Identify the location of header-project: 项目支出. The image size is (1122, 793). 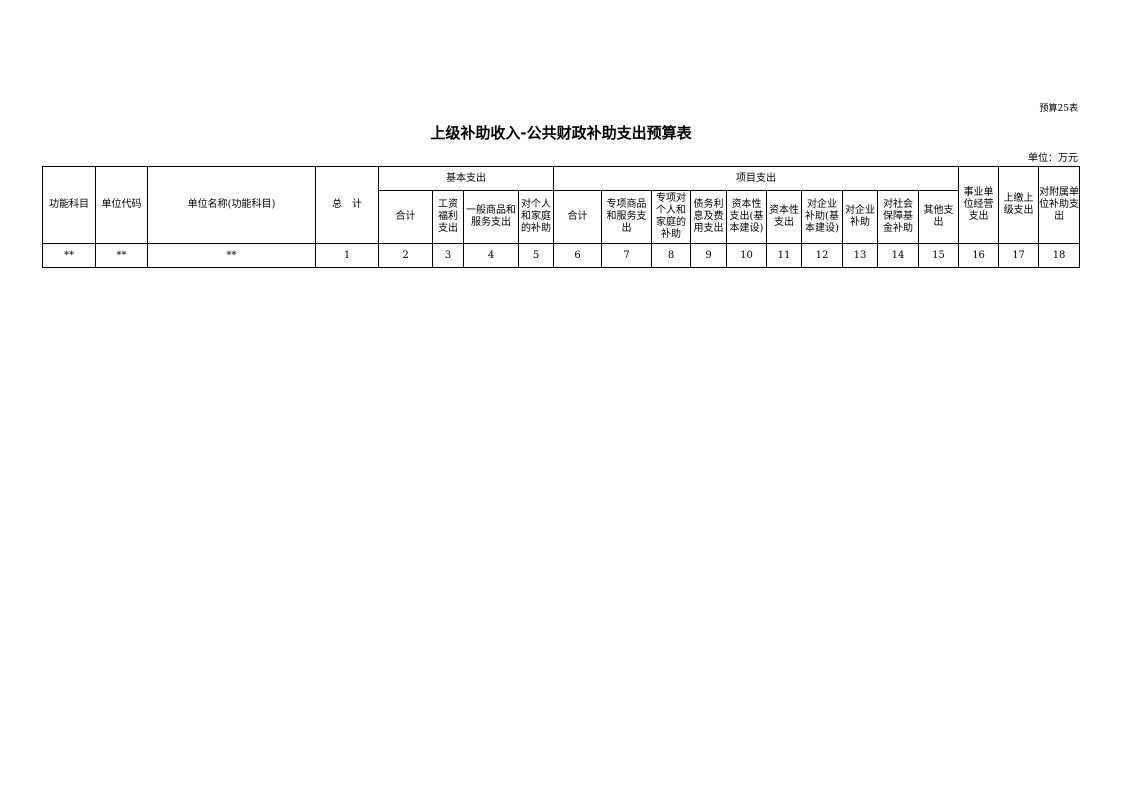
(756, 178).